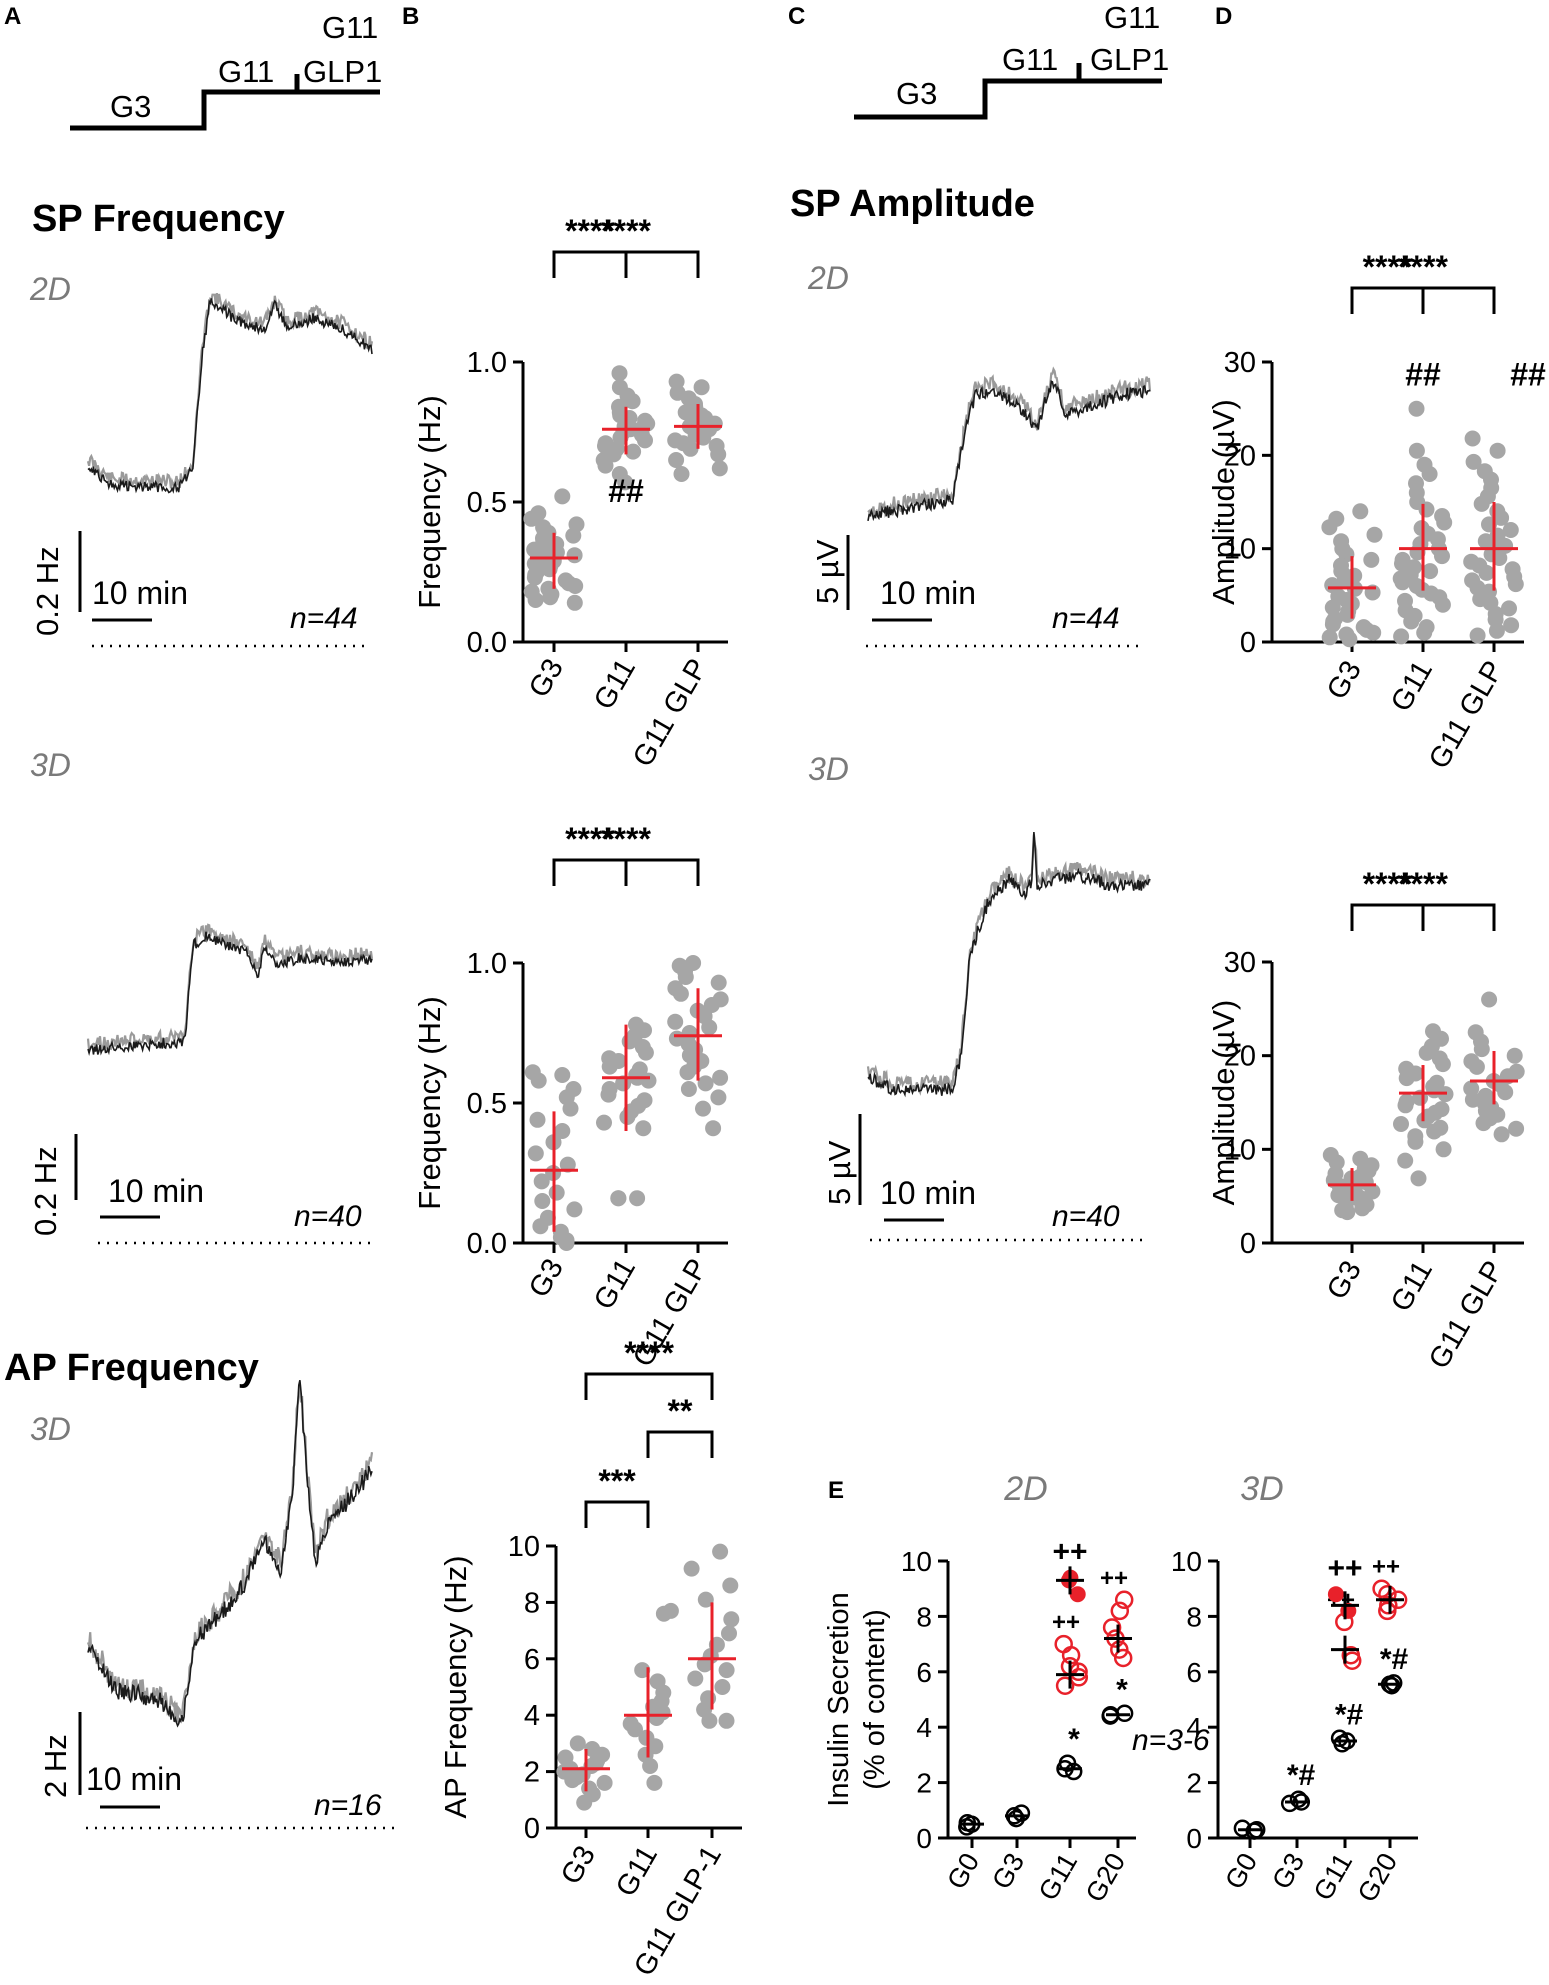 The width and height of the screenshot is (1549, 1985). Describe the element at coordinates (1171, 1740) in the screenshot. I see `n-label: n=3-6` at that location.